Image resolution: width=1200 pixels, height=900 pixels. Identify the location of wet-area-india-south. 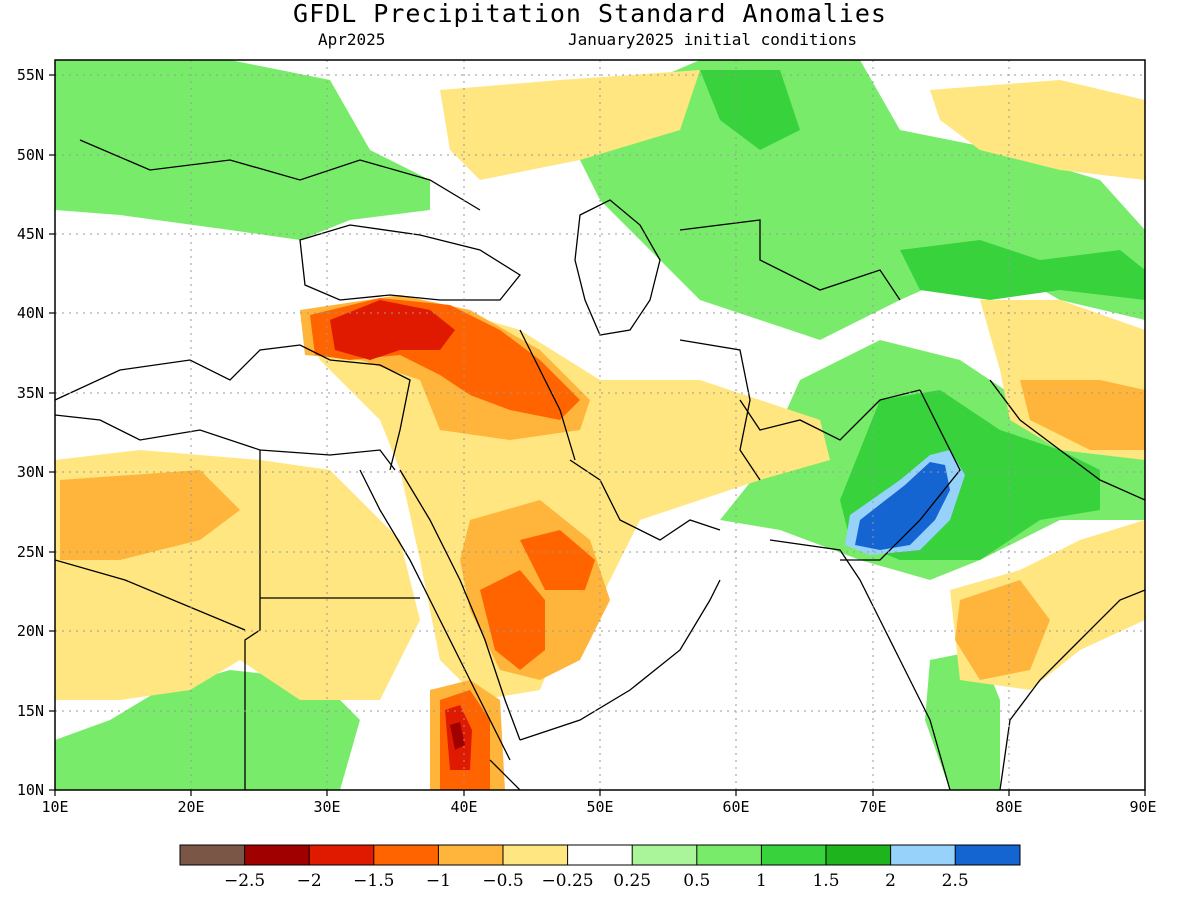
(962, 720).